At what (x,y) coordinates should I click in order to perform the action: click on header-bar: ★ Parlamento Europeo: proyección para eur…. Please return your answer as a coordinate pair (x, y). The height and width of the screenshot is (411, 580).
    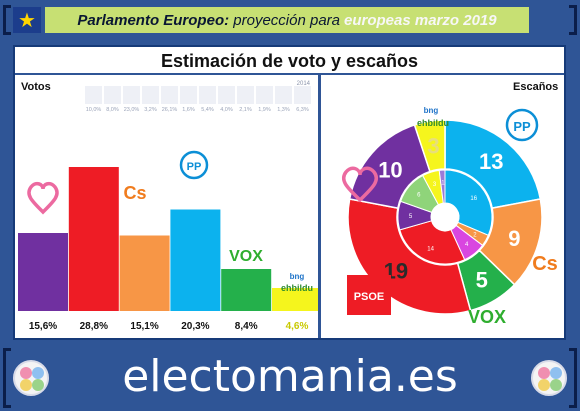
    Looking at the image, I should click on (290, 20).